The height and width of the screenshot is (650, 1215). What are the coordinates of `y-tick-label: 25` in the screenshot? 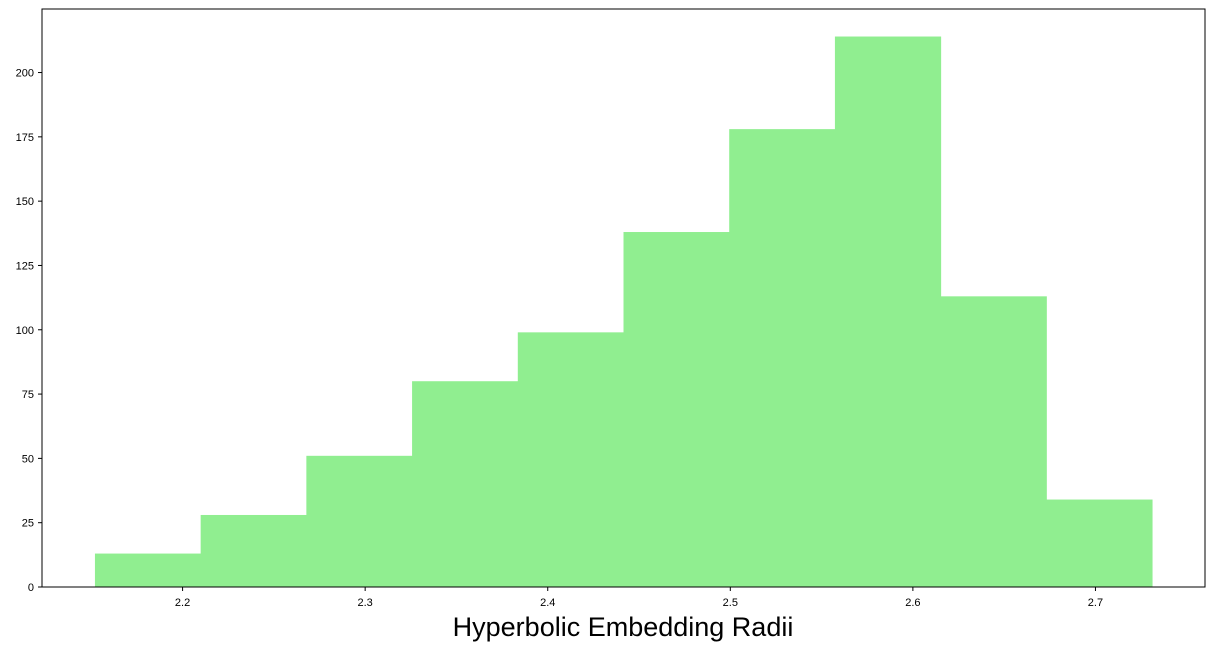 It's located at (28, 524).